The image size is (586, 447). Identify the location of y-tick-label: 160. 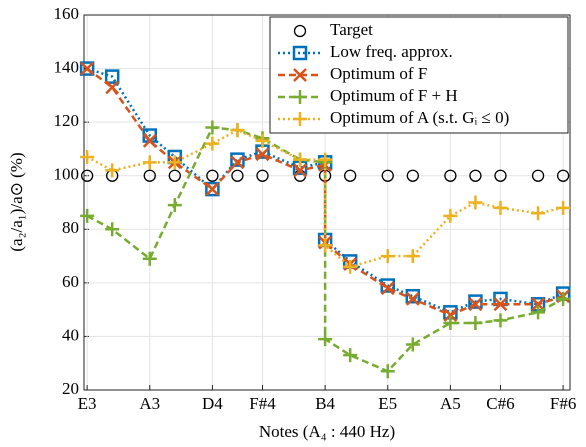
(67, 13).